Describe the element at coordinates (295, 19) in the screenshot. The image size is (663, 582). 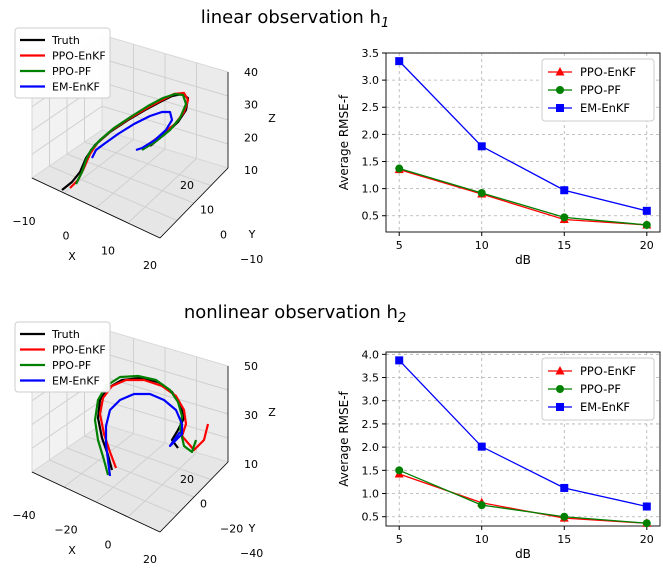
I see `panel-title: linear observation h1` at that location.